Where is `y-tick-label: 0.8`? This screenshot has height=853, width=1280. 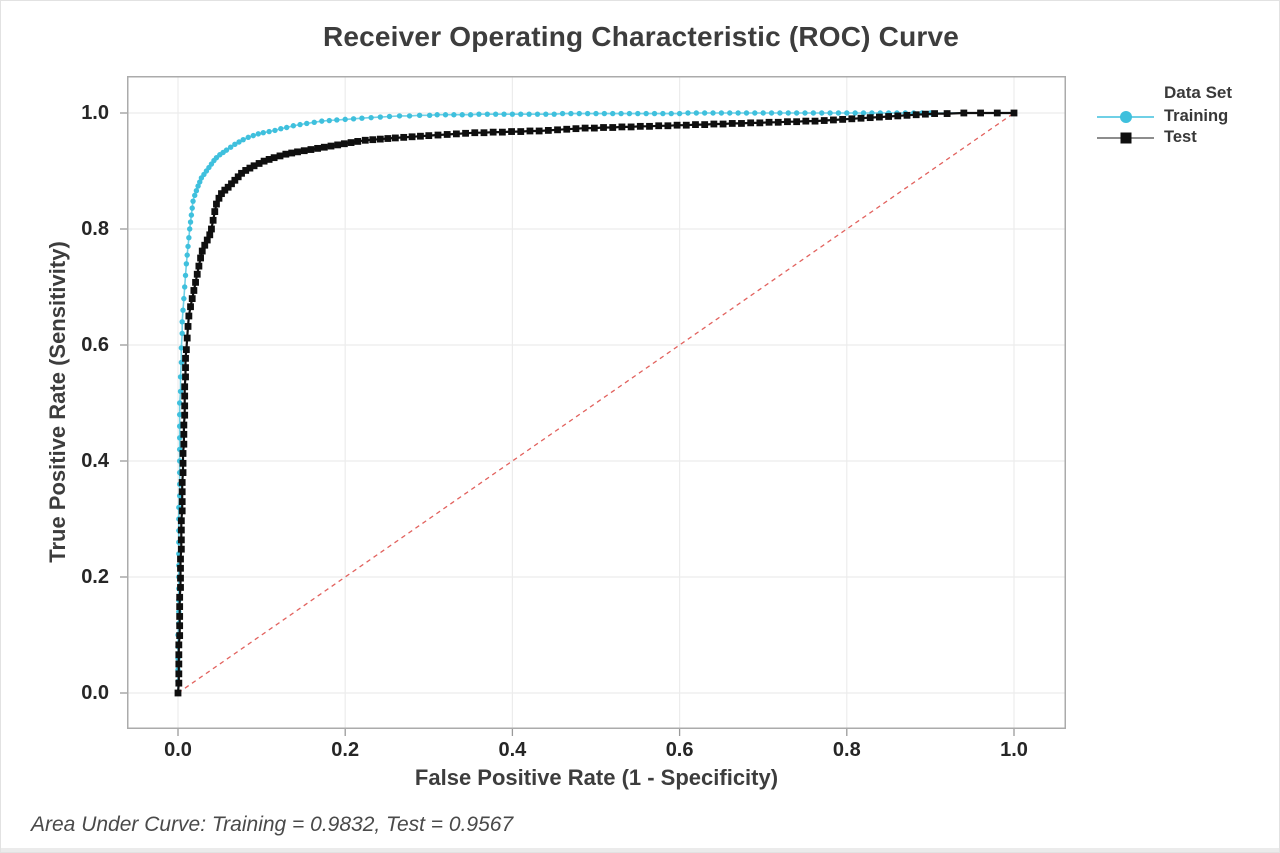
y-tick-label: 0.8 is located at coordinates (95, 229).